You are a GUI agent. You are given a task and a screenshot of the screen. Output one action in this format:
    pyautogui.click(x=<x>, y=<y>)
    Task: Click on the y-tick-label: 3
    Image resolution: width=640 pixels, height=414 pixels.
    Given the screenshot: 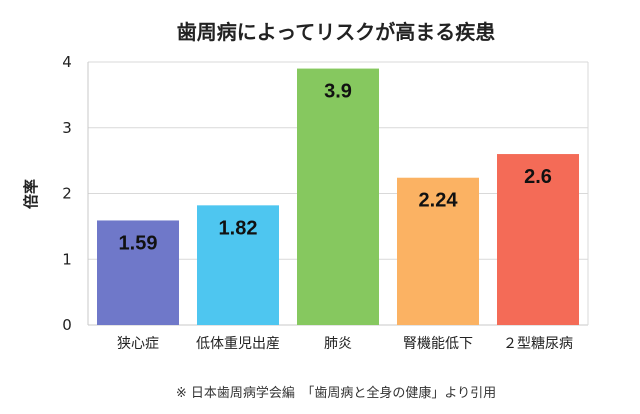 What is the action you would take?
    pyautogui.click(x=67, y=128)
    